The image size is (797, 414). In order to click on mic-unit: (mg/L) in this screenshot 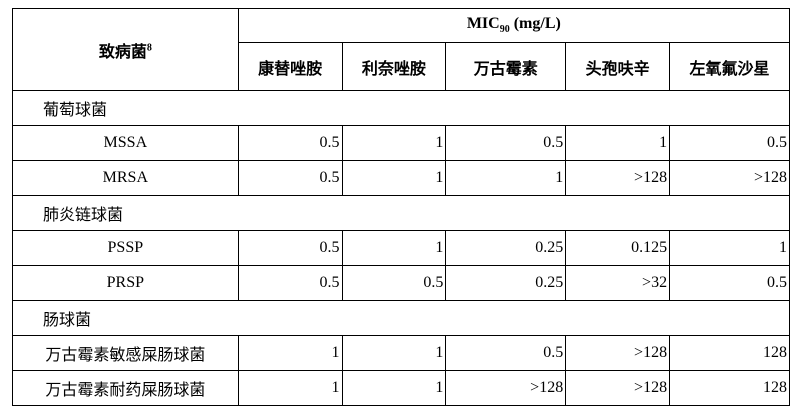, I will do `click(537, 24)`.